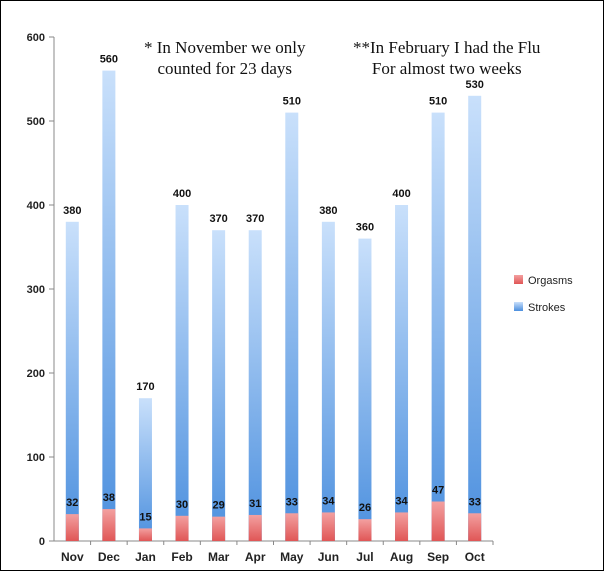 This screenshot has width=604, height=571. What do you see at coordinates (518, 279) in the screenshot?
I see `legend-swatch-orgasms` at bounding box center [518, 279].